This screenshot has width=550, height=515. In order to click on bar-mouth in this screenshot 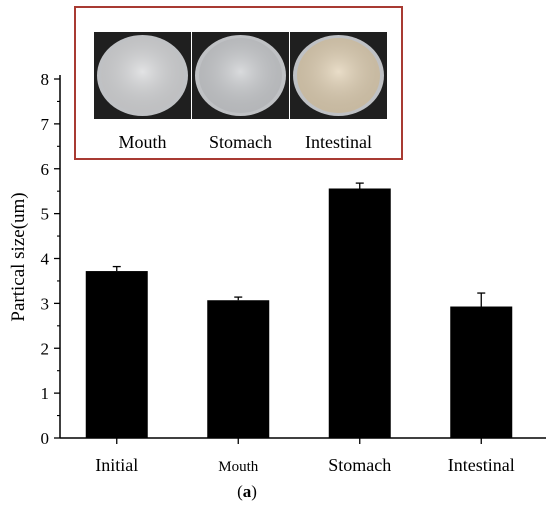, I will do `click(238, 369)`.